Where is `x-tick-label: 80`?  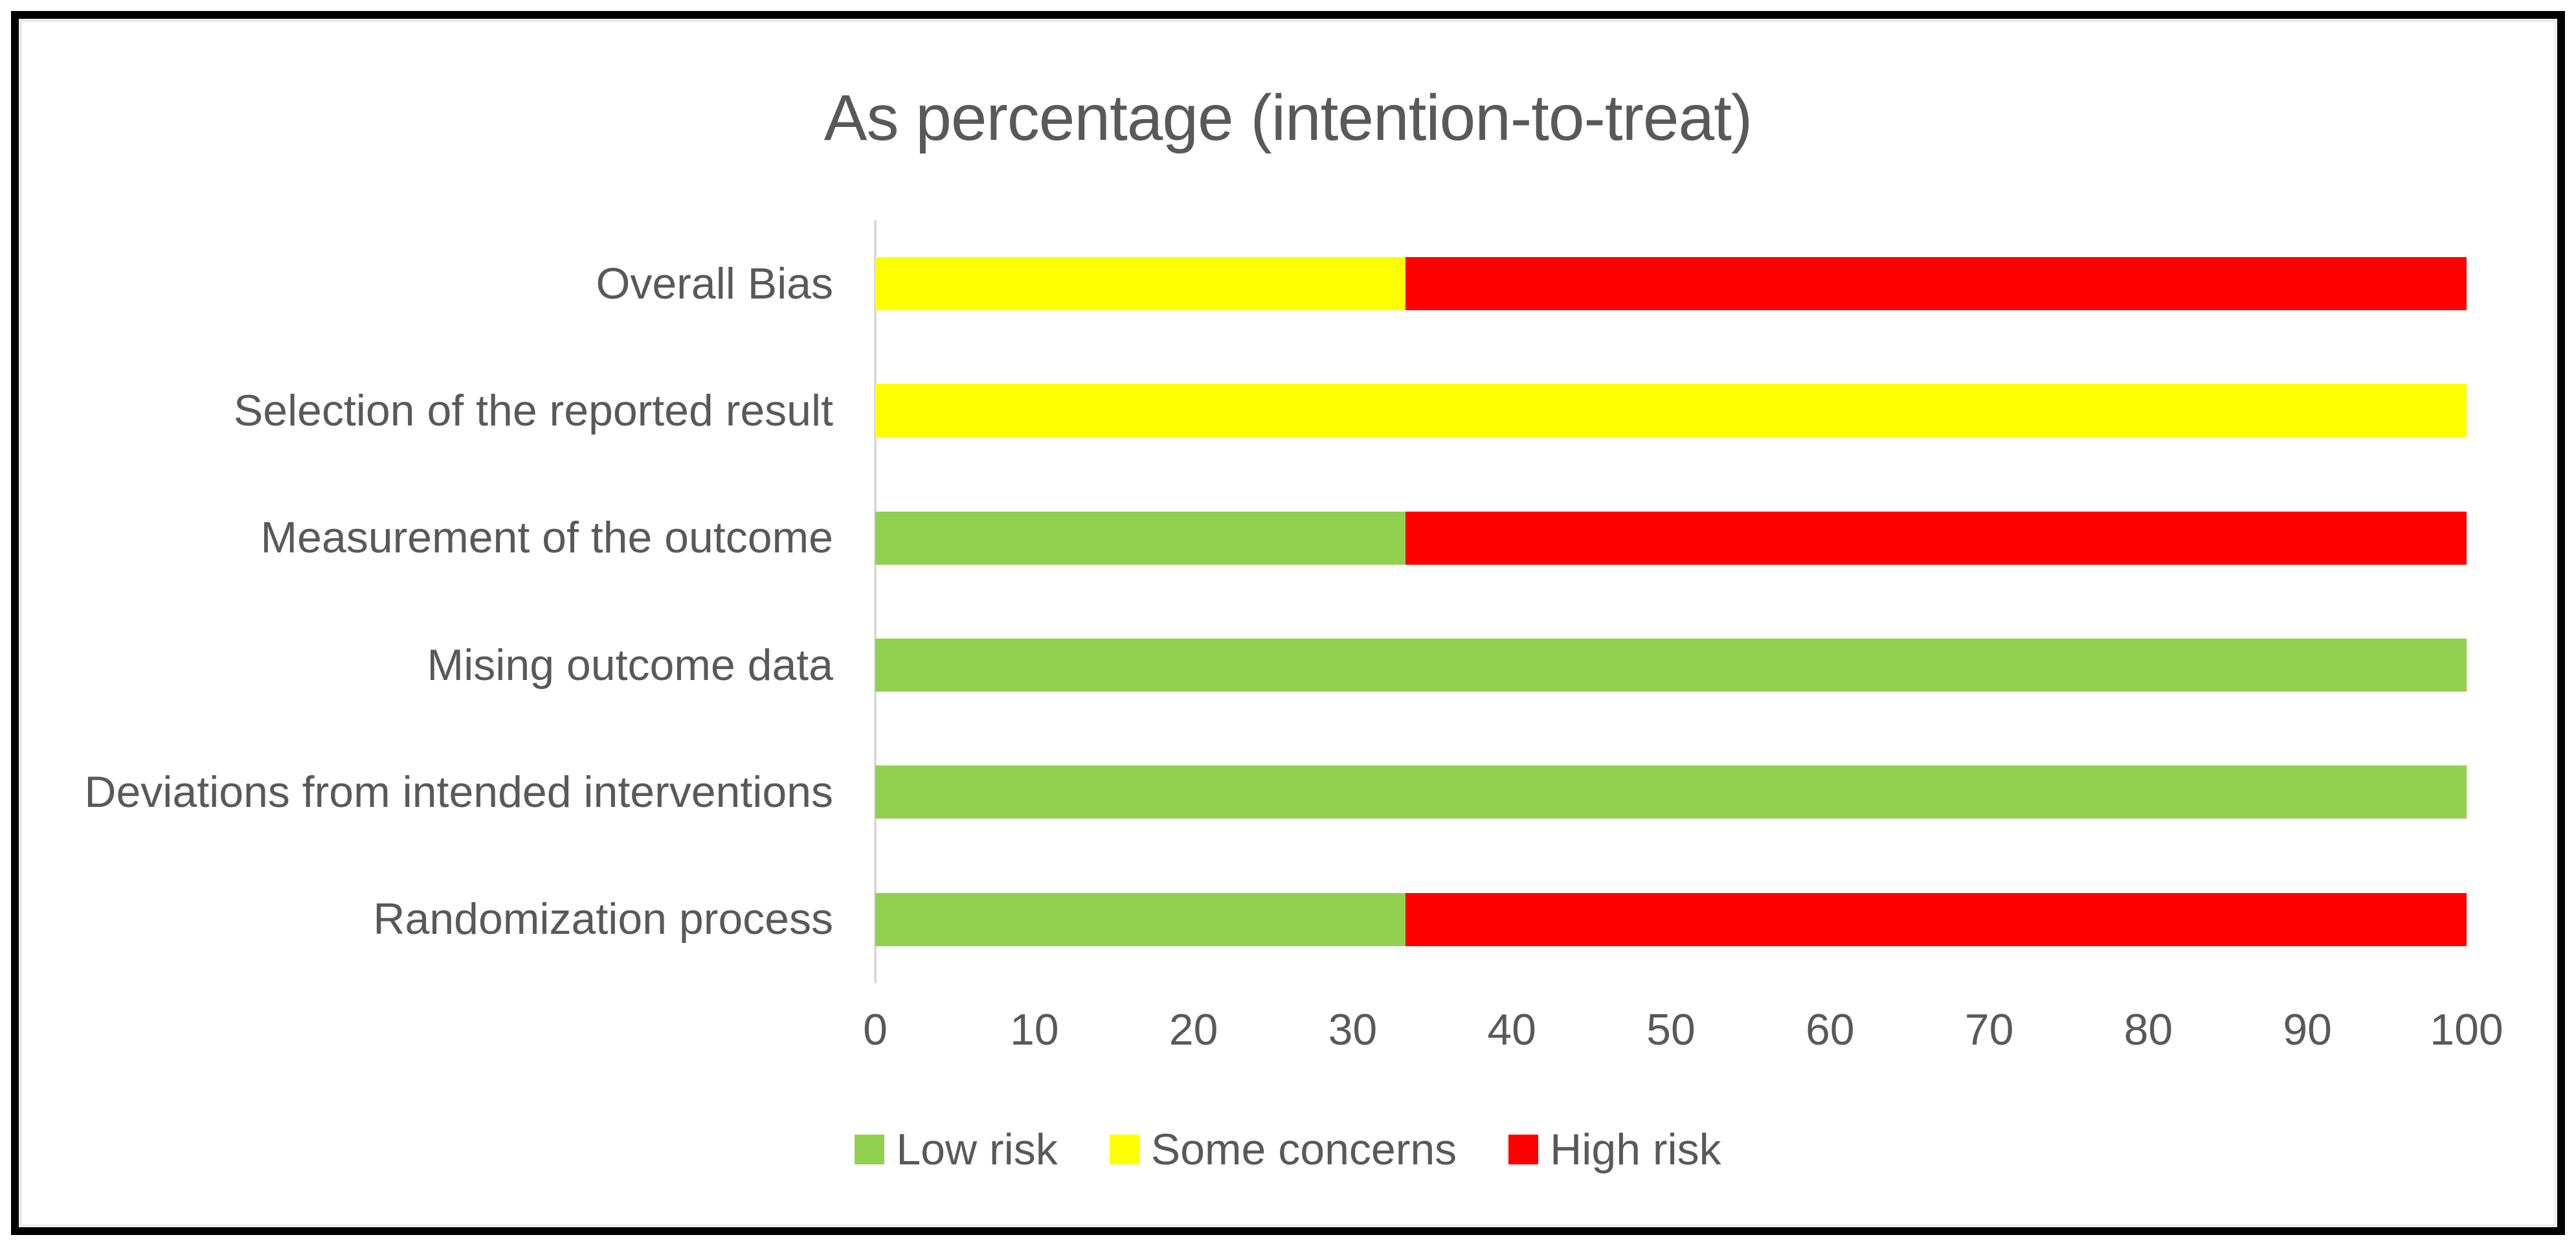
x-tick-label: 80 is located at coordinates (2148, 1029).